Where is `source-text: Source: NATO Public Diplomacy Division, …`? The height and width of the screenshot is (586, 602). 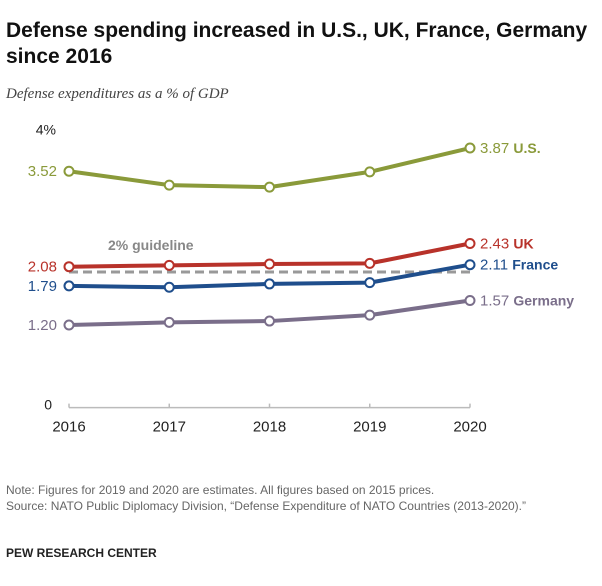
source-text: Source: NATO Public Diplomacy Division, … is located at coordinates (266, 506).